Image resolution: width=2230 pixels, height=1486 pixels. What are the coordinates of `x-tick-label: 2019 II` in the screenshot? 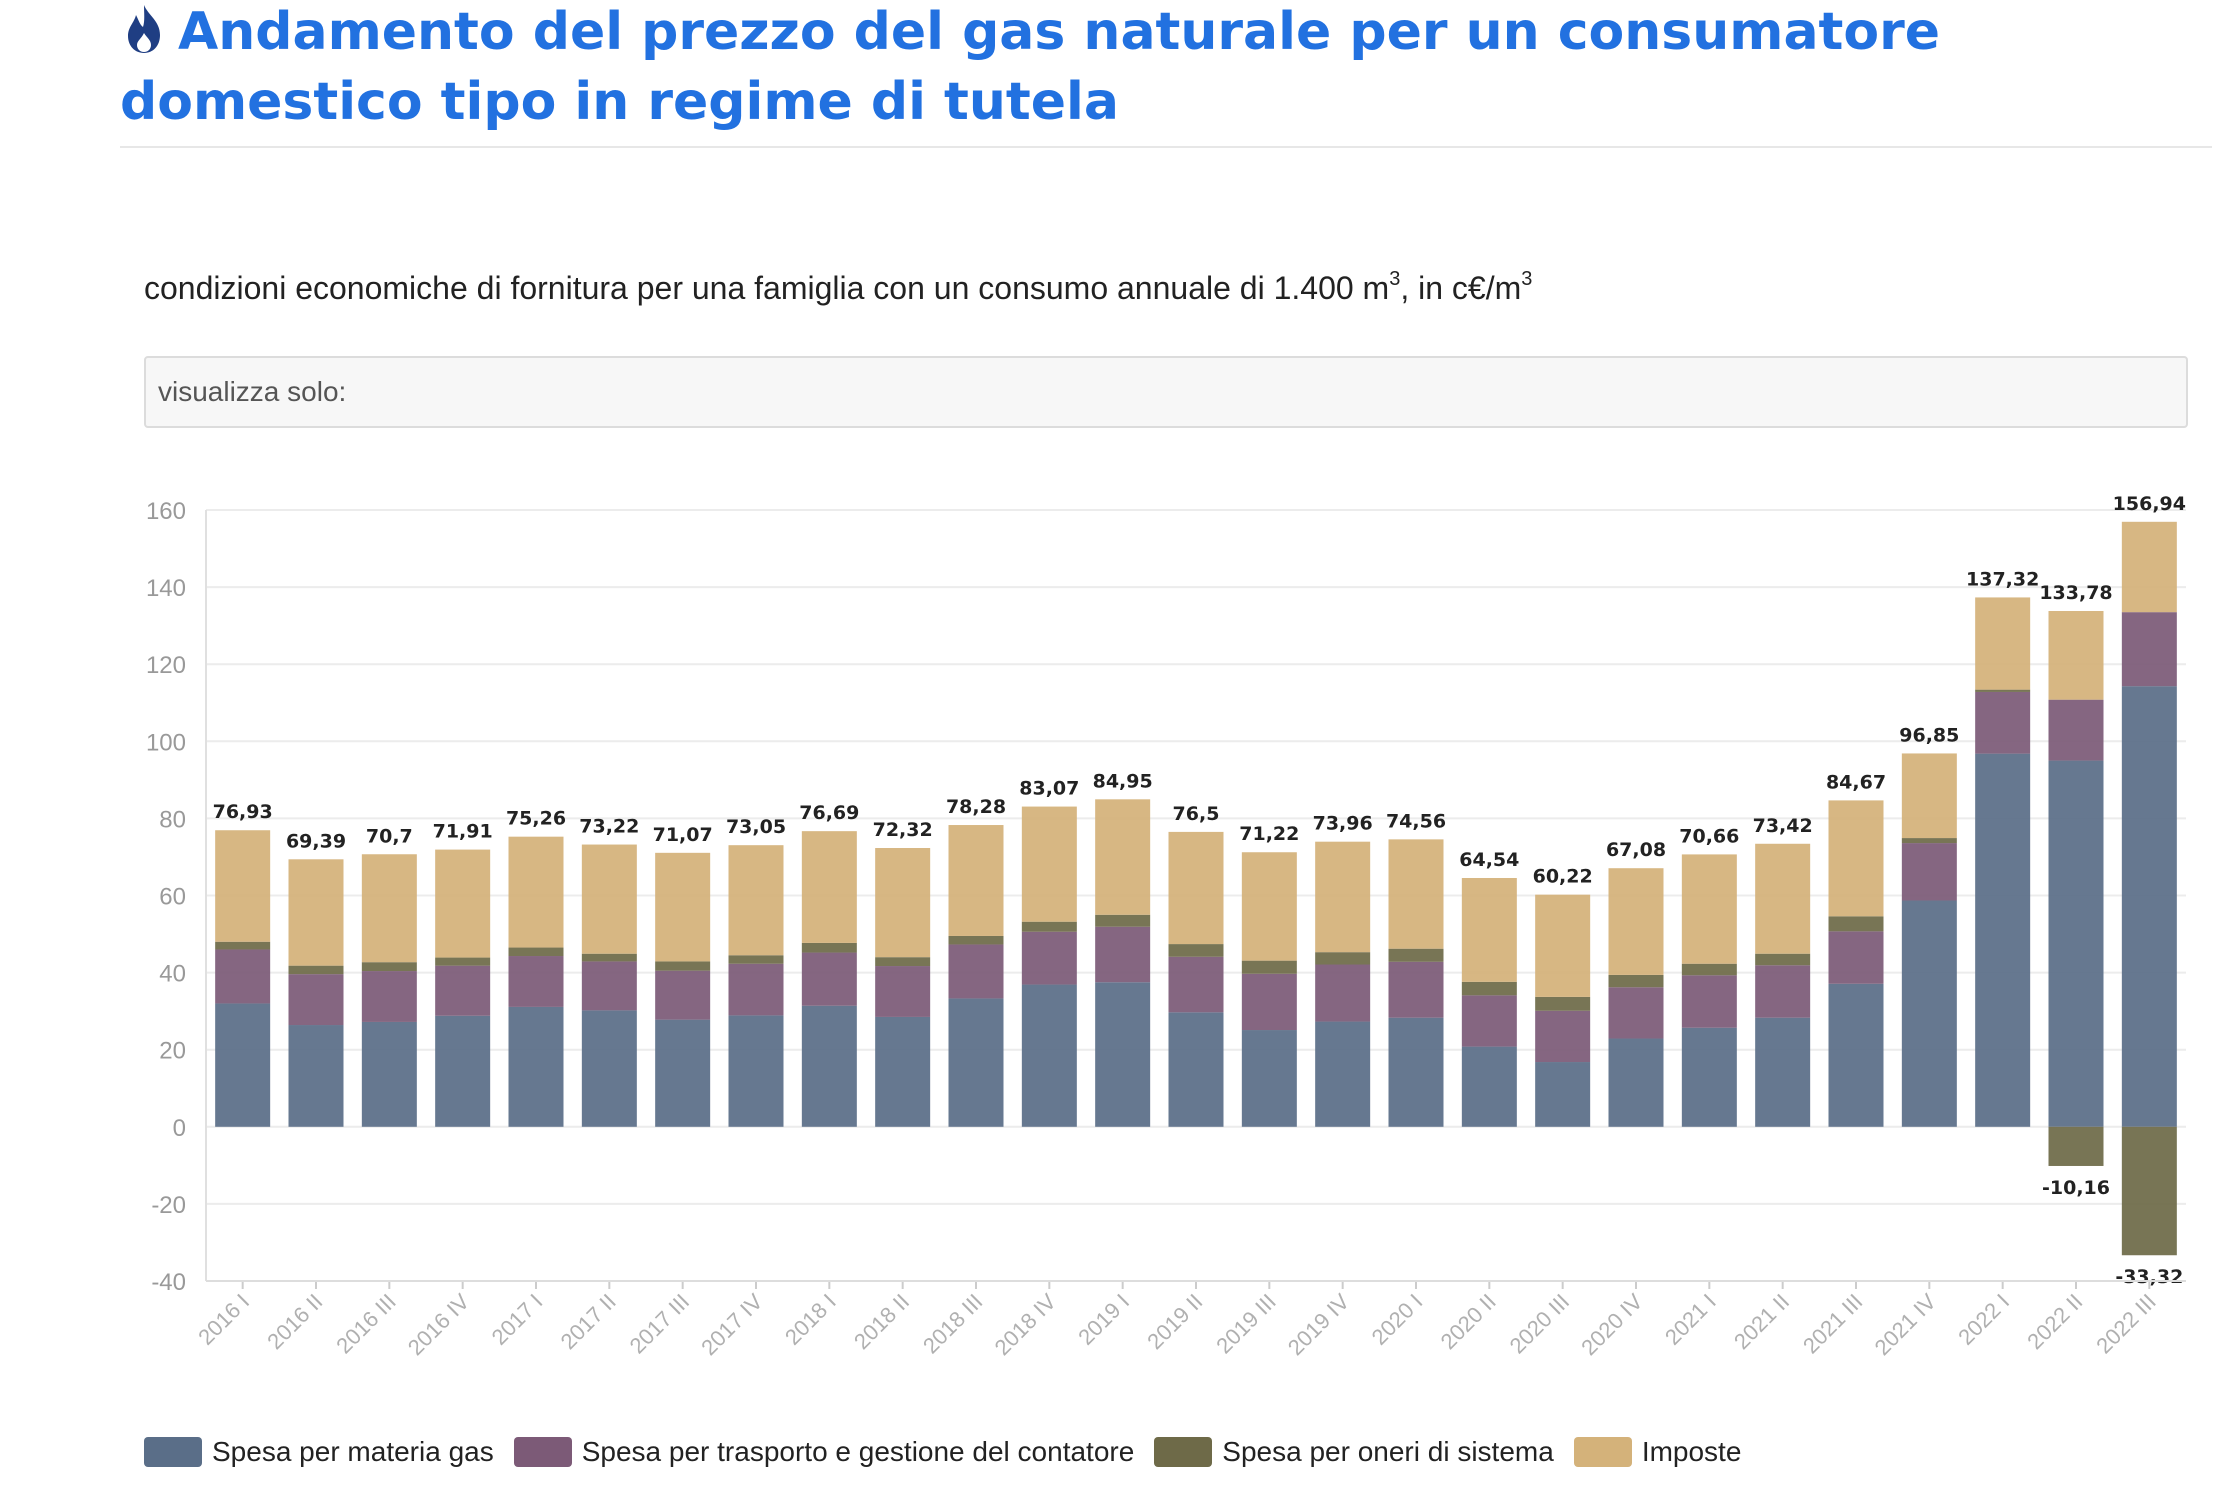 It's located at (1174, 1321).